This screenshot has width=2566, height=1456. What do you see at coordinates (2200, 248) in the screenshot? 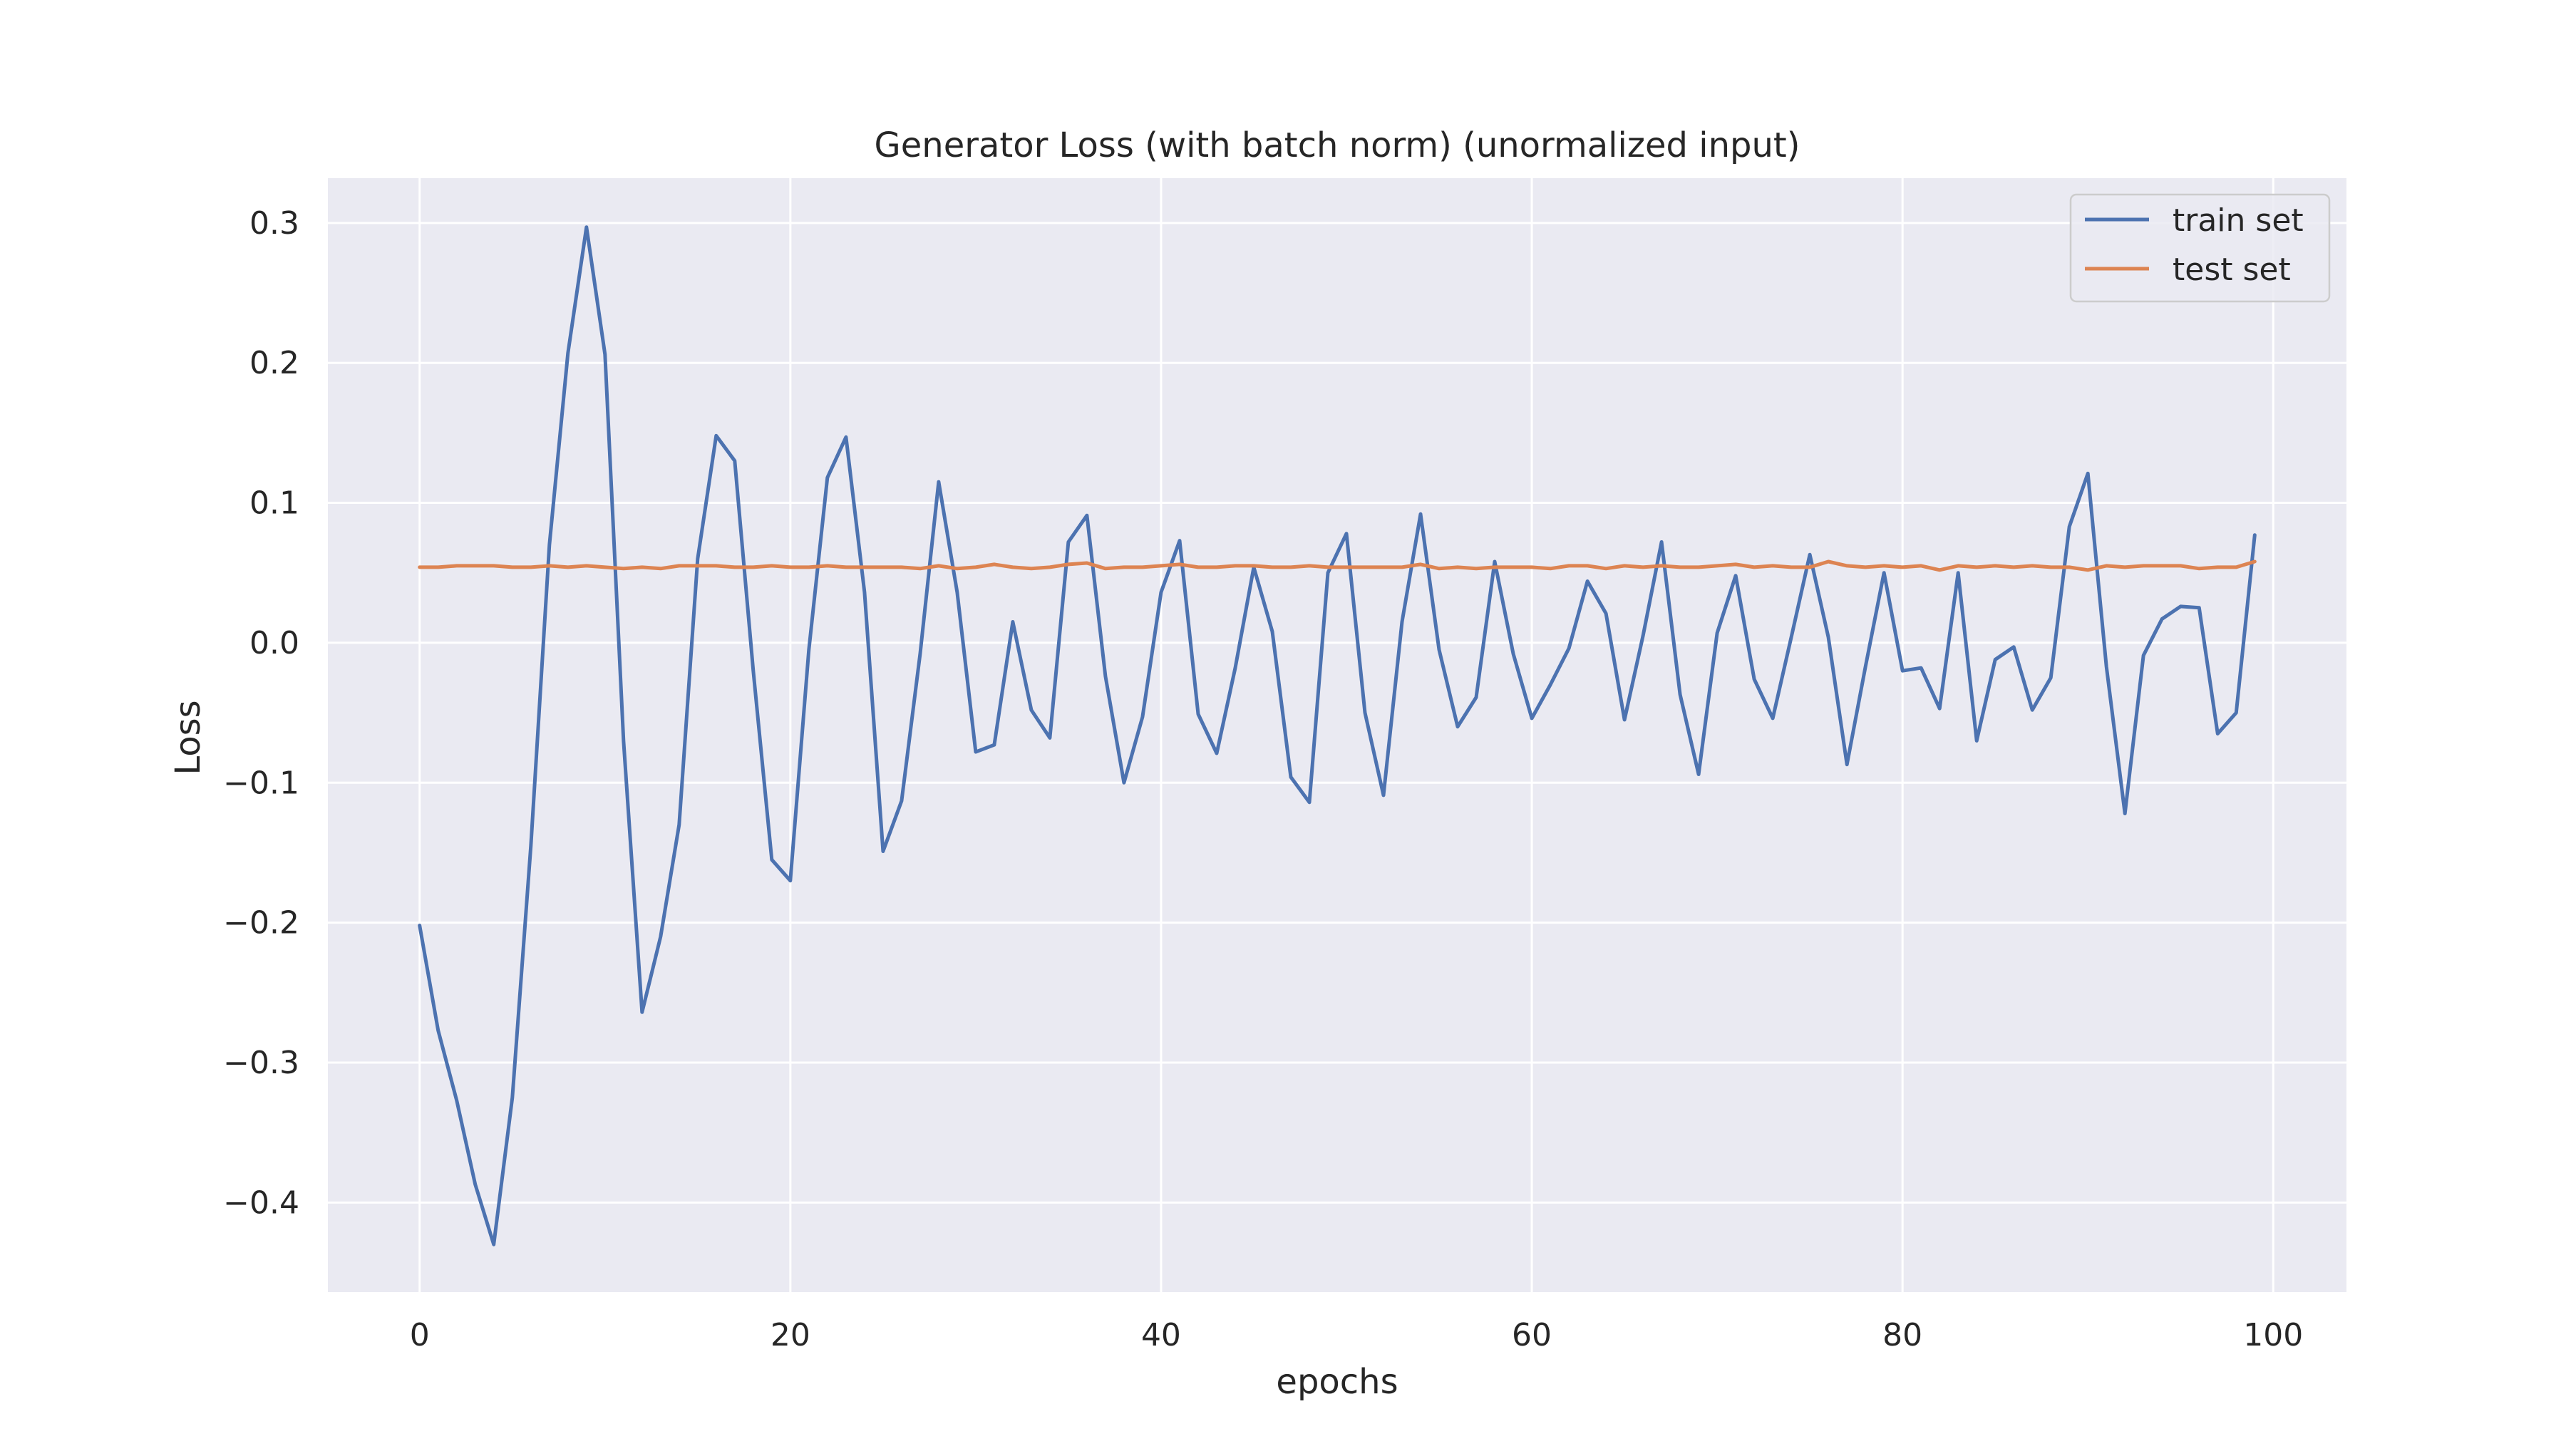
I see `legend: train set test set` at bounding box center [2200, 248].